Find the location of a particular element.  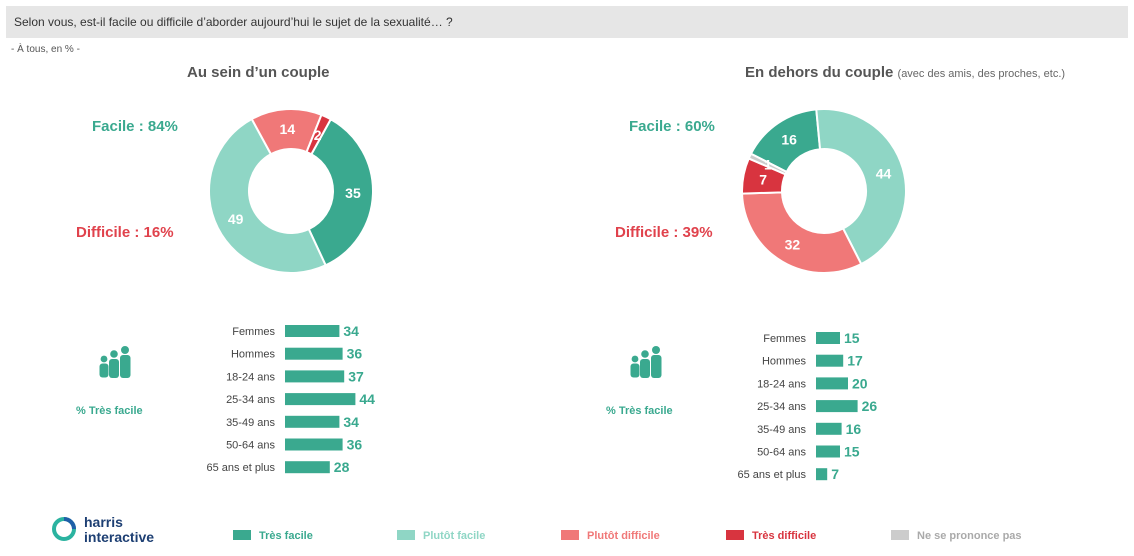

donut-slice-label: 16 is located at coordinates (789, 140).